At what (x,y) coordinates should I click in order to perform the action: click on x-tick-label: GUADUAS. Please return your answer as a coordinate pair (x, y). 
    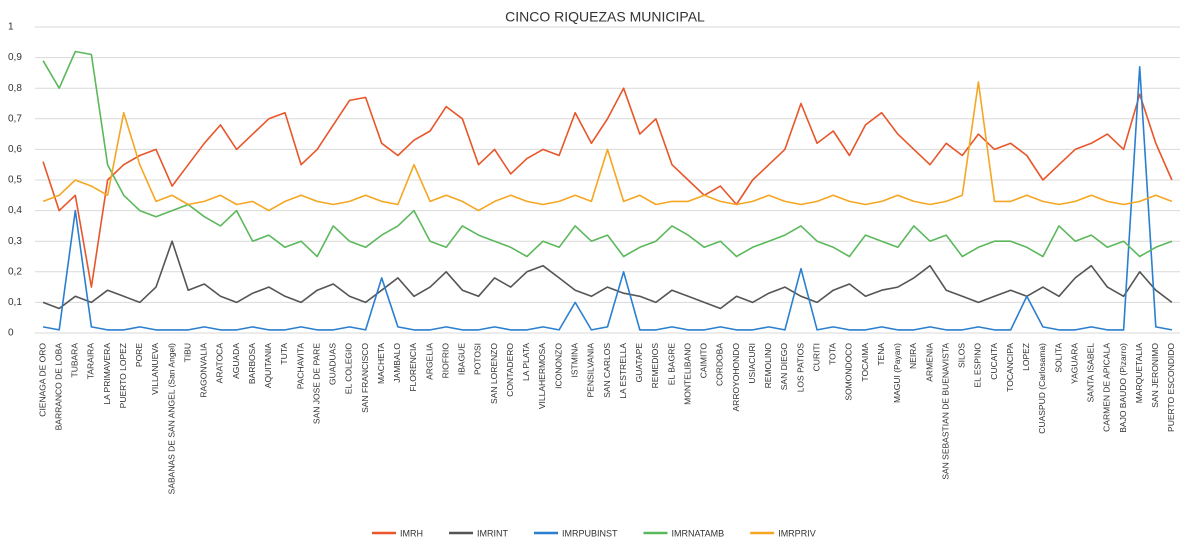
    Looking at the image, I should click on (333, 364).